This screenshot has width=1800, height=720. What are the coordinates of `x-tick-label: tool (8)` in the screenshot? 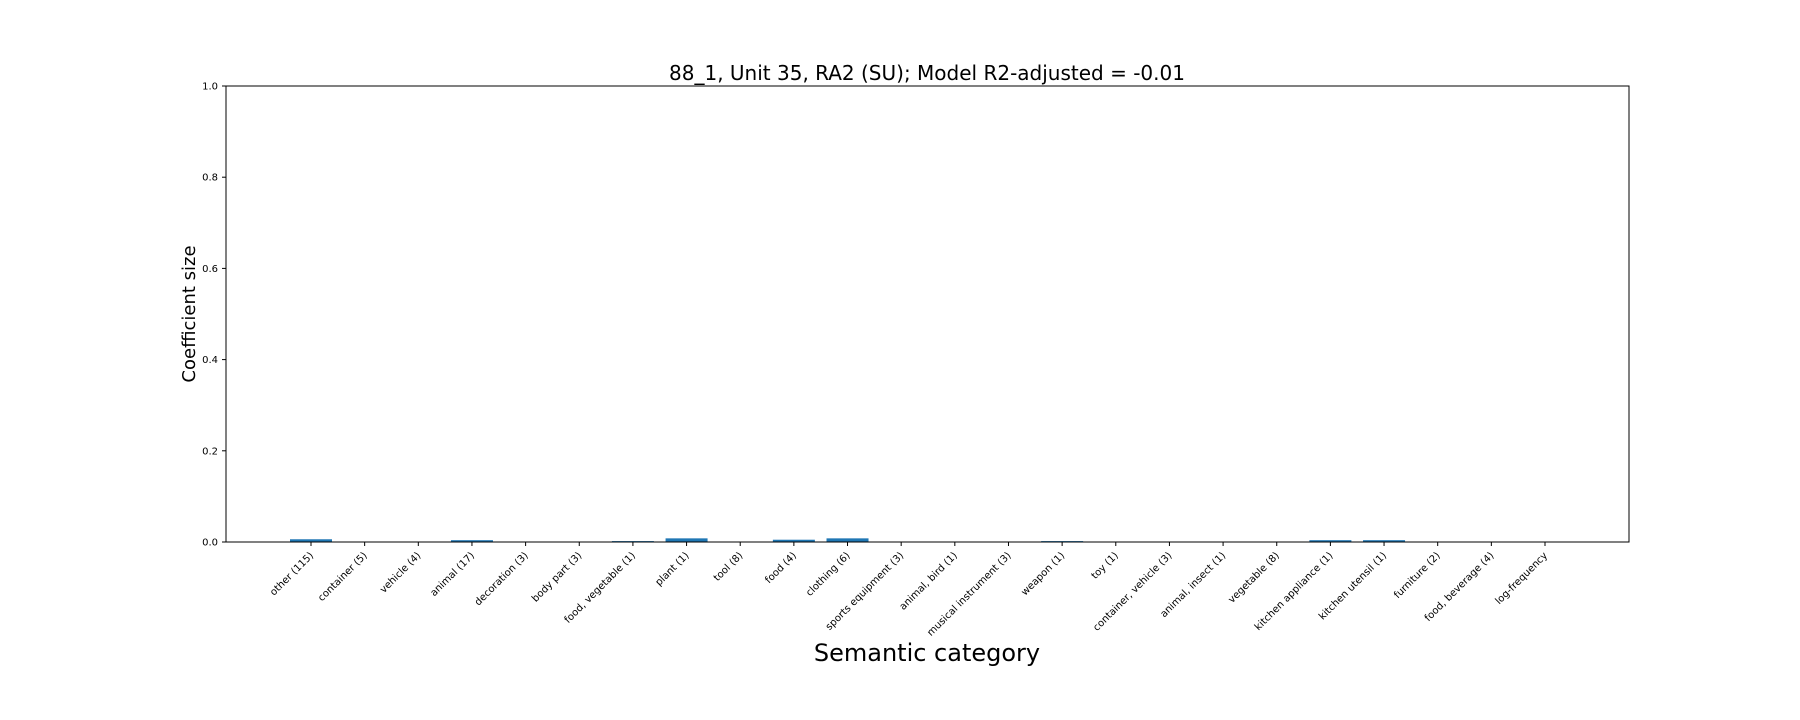 It's located at (729, 567).